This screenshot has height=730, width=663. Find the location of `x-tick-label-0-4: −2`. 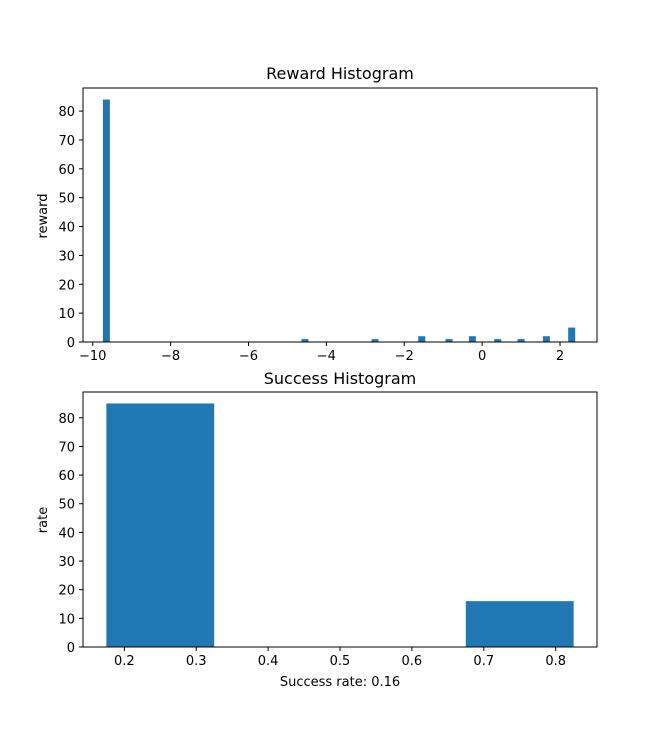

x-tick-label-0-4: −2 is located at coordinates (404, 356).